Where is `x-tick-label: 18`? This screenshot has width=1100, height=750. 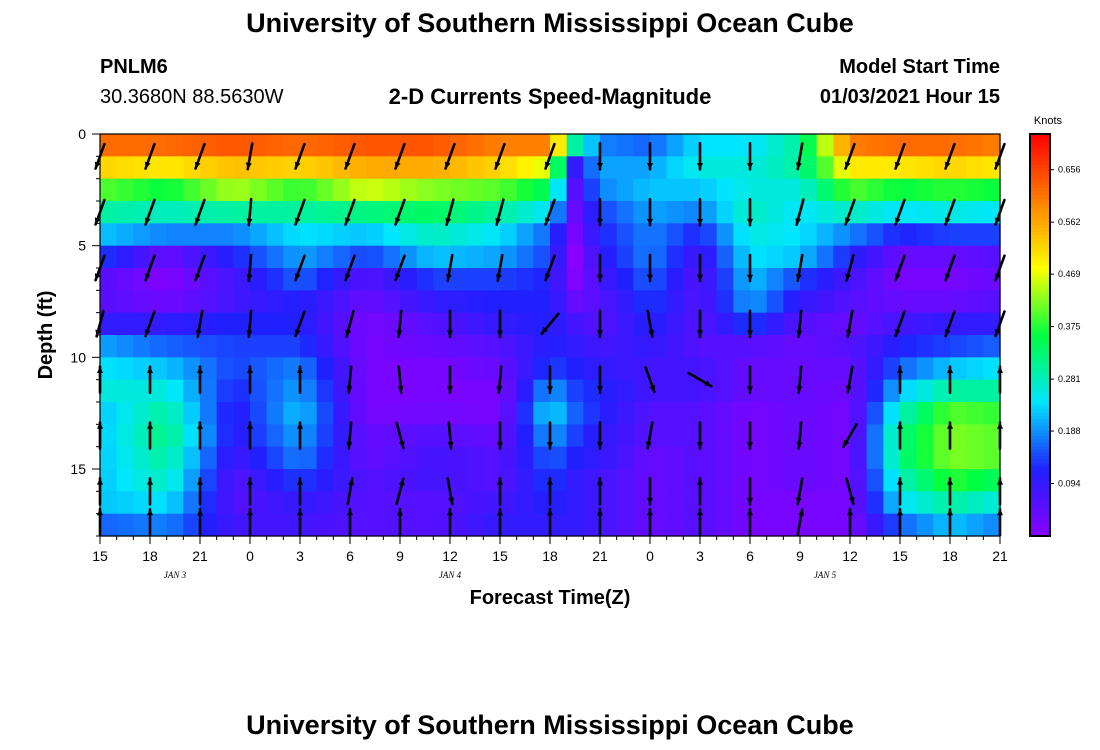 x-tick-label: 18 is located at coordinates (150, 556).